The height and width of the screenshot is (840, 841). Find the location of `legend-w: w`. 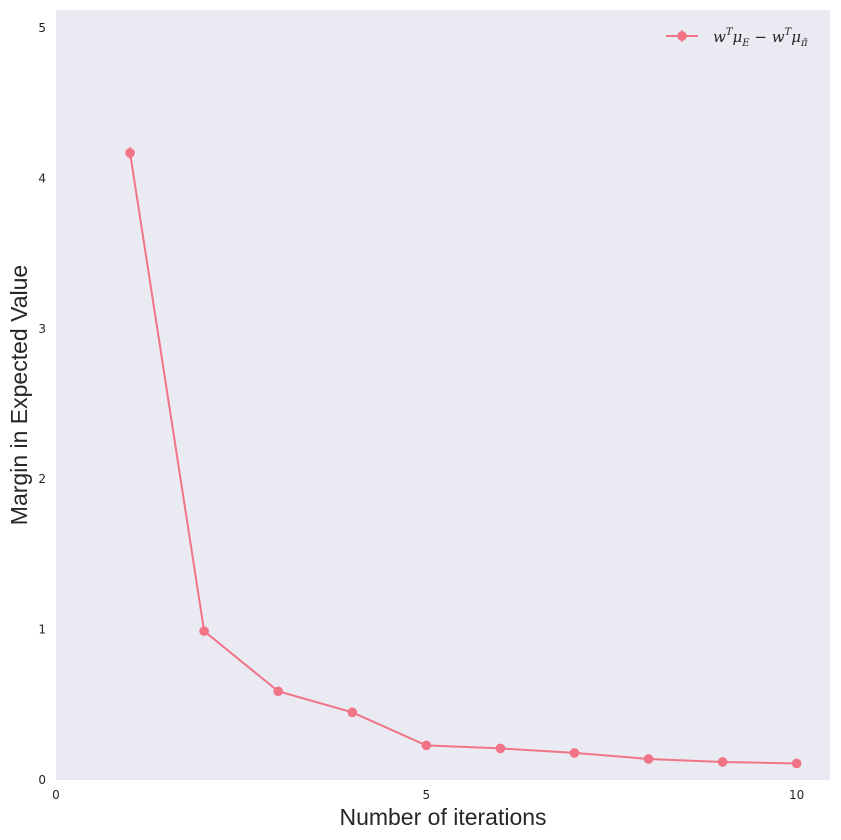

legend-w: w is located at coordinates (719, 37).